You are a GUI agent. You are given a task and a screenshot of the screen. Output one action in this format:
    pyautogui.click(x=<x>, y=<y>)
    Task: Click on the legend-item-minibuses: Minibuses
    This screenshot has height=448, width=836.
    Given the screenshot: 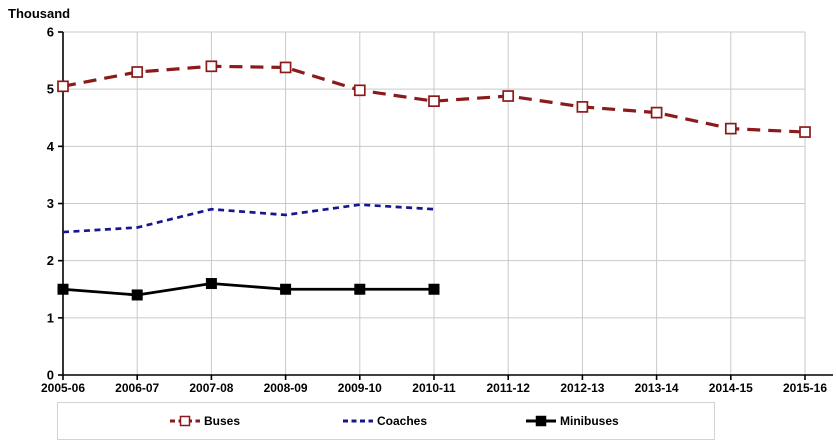 What is the action you would take?
    pyautogui.click(x=572, y=421)
    